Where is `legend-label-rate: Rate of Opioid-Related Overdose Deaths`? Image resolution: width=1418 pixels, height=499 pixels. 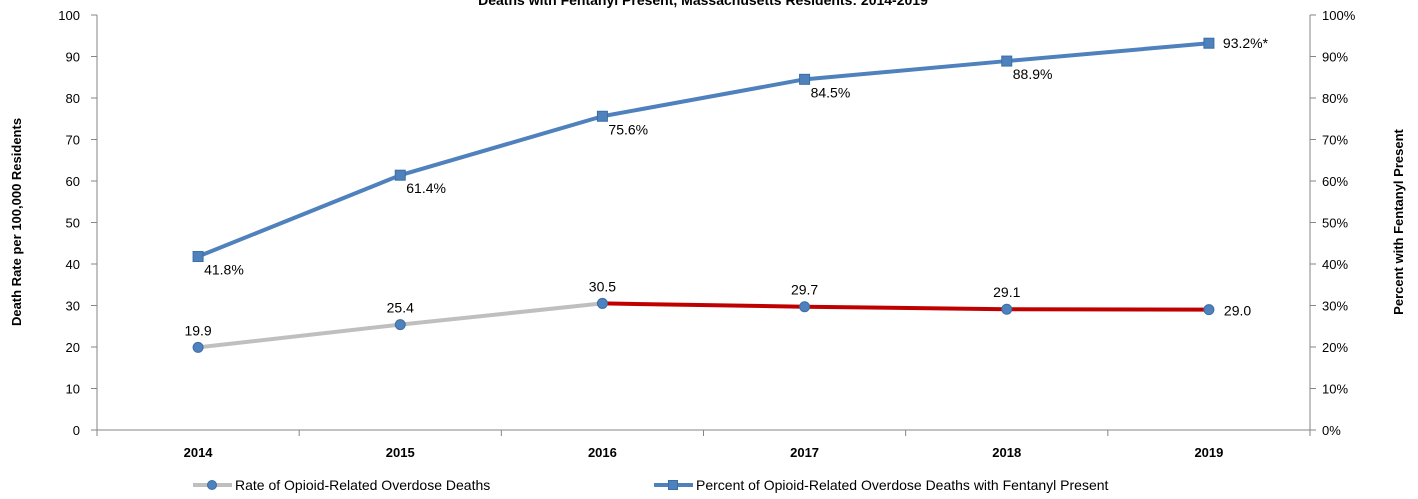
legend-label-rate: Rate of Opioid-Related Overdose Deaths is located at coordinates (362, 485).